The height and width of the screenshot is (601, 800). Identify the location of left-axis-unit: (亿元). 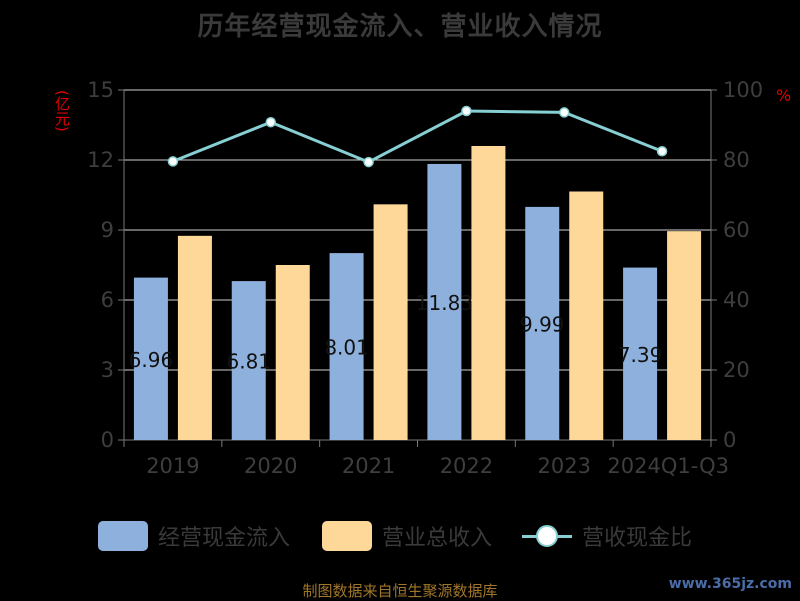
(62, 111).